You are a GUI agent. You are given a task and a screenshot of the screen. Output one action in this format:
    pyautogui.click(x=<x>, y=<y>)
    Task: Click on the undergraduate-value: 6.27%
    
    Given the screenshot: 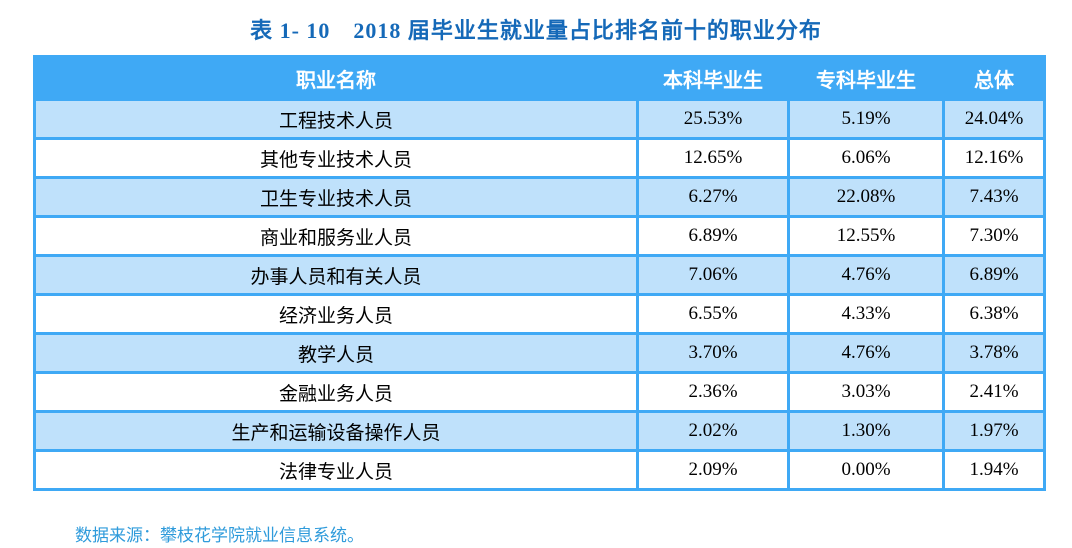 What is the action you would take?
    pyautogui.click(x=711, y=197)
    